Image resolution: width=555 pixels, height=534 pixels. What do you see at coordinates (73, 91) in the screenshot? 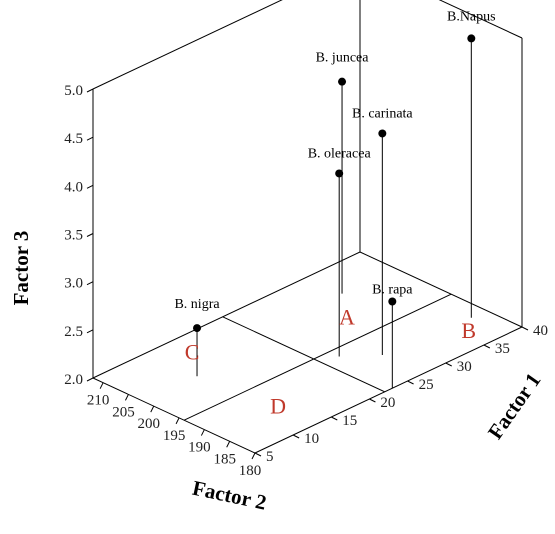
I see `z-tick-label: 5.0` at bounding box center [73, 91].